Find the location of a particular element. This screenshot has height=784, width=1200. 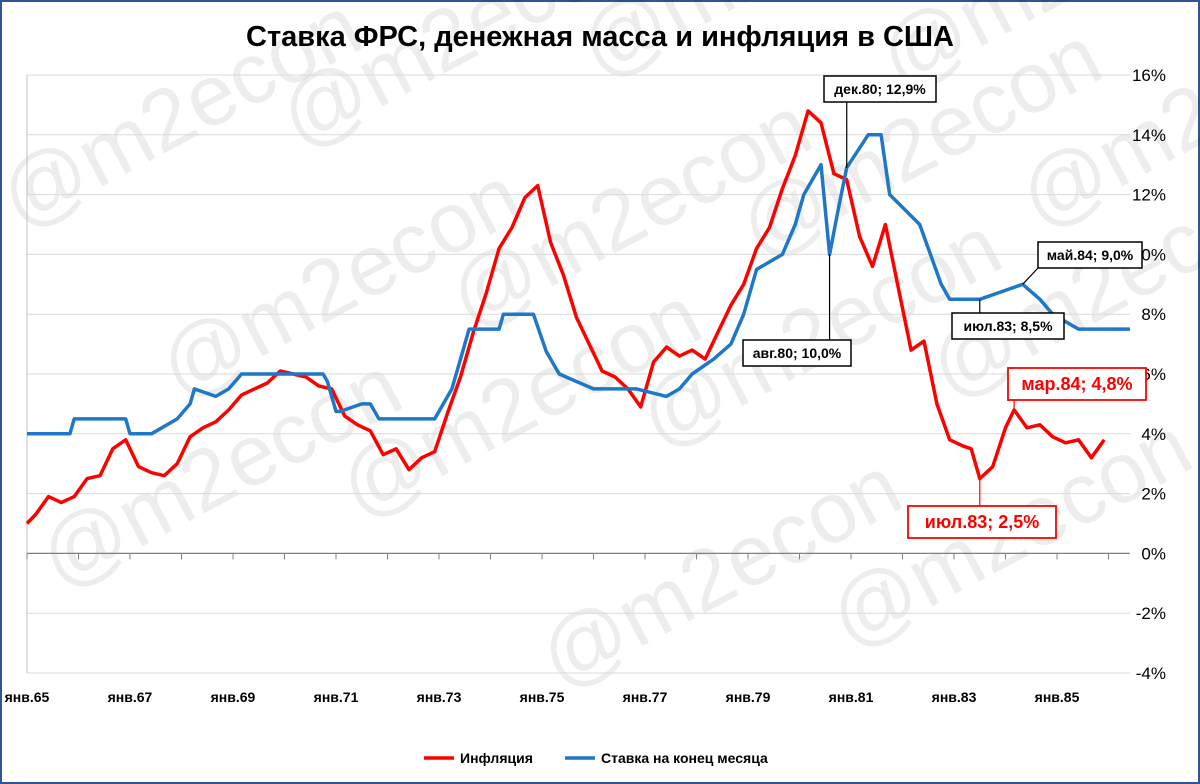

legend: Инфляция Ставка на конец месяца is located at coordinates (596, 758).